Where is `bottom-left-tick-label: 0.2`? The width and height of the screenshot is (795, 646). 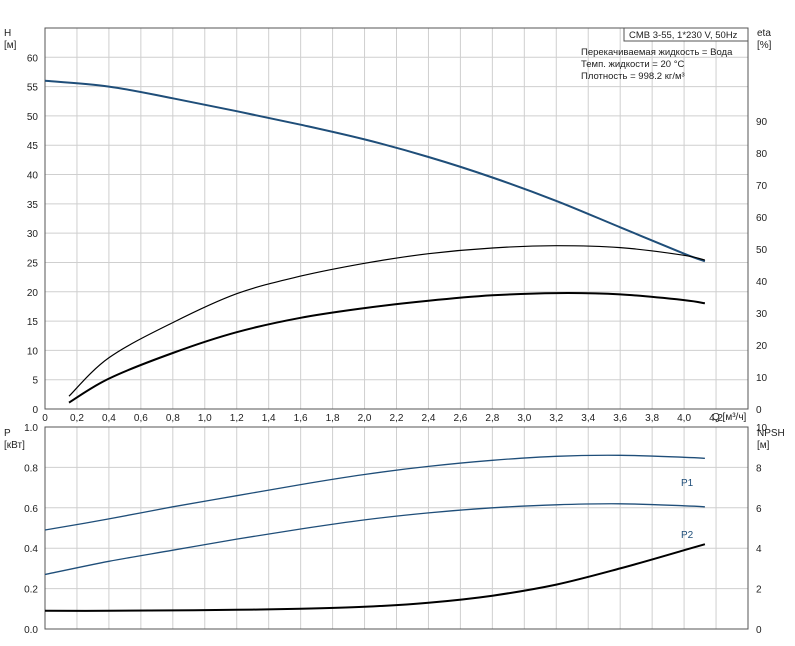
bottom-left-tick-label: 0.2 is located at coordinates (31, 590).